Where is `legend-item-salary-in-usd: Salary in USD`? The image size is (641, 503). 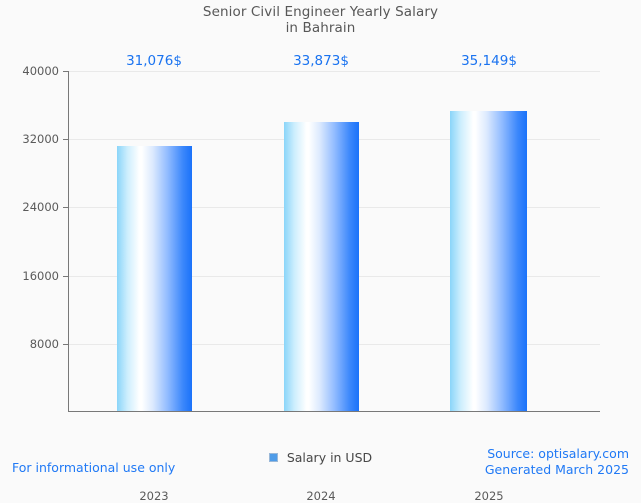
legend-item-salary-in-usd: Salary in USD is located at coordinates (320, 457).